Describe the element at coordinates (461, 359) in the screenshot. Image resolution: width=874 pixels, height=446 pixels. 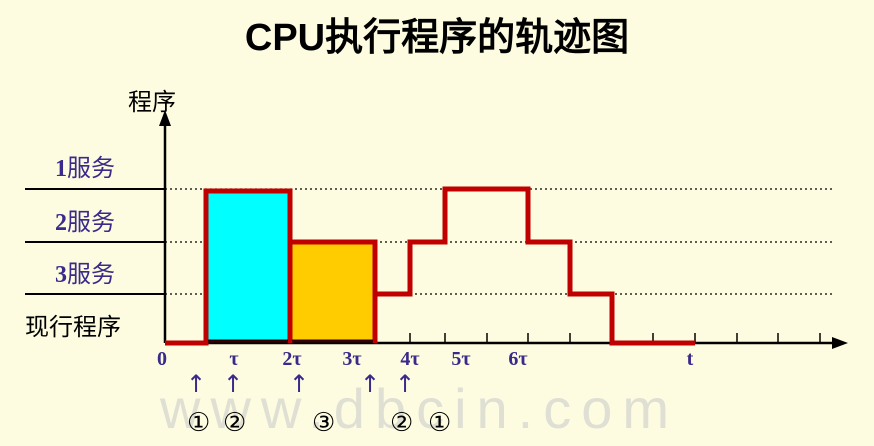
I see `x-tick-5: 5τ` at that location.